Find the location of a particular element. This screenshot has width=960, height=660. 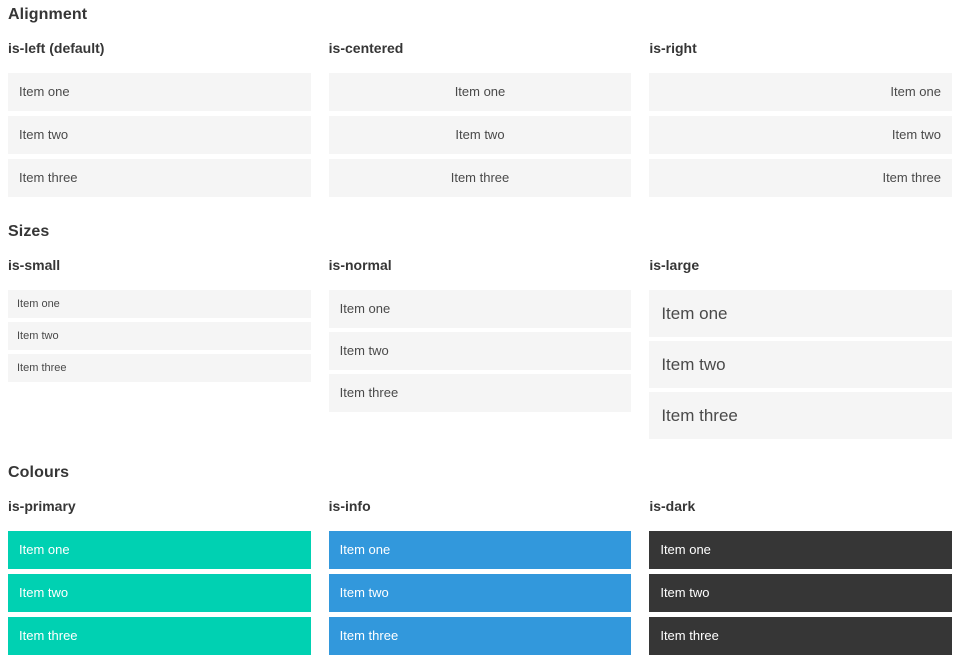

variant-label-size-large: is-large is located at coordinates (674, 265).